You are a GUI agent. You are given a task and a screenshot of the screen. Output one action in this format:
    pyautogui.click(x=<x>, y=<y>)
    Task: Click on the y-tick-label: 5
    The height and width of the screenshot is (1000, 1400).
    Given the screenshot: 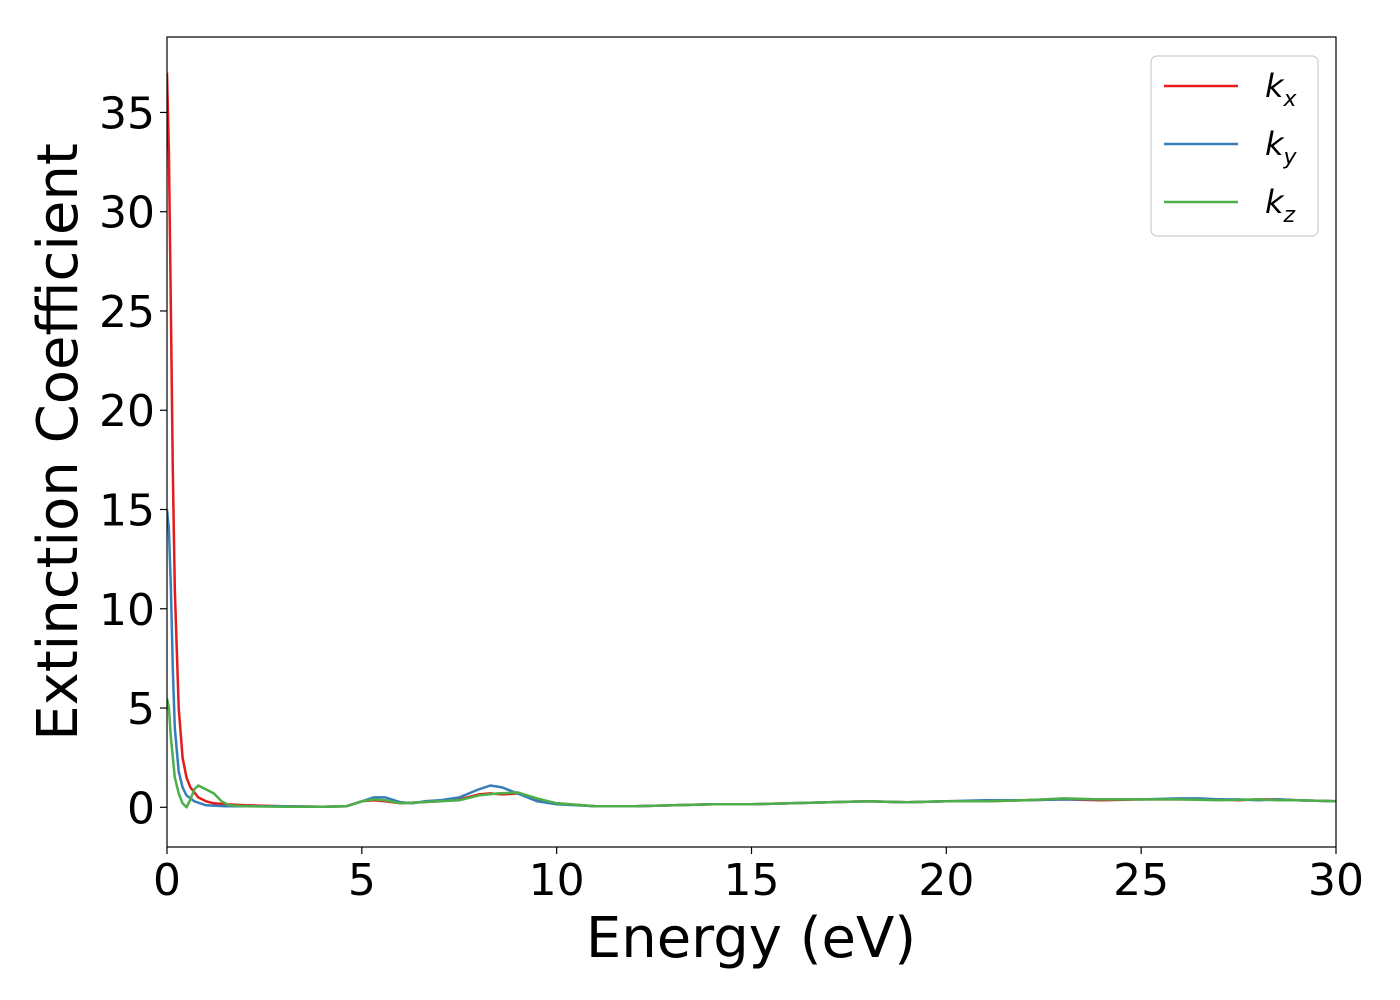 What is the action you would take?
    pyautogui.click(x=141, y=709)
    